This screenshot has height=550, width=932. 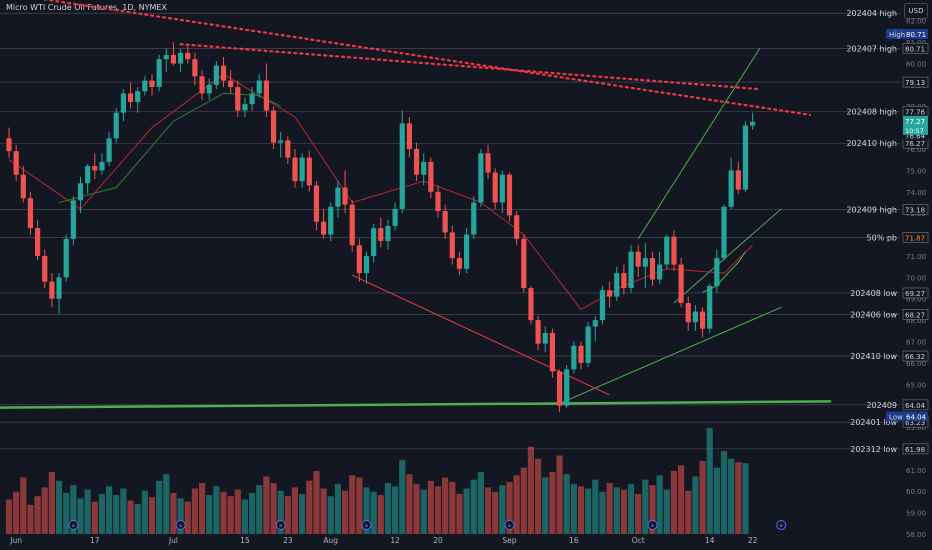 I want to click on level-label: 202408 low, so click(x=873, y=293).